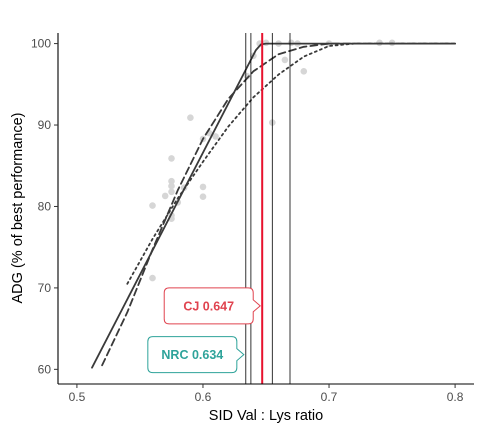 The width and height of the screenshot is (489, 433). I want to click on x-ticks: 0.5 0.6 0.7 0.8, so click(266, 394).